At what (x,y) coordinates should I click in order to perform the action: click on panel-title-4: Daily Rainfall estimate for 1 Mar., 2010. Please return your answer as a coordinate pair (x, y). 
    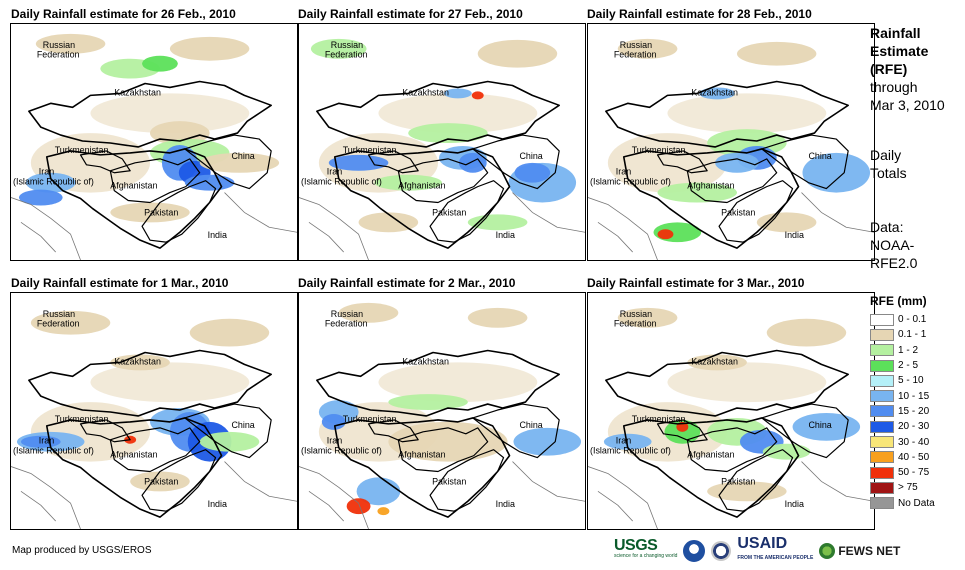
    Looking at the image, I should click on (120, 283).